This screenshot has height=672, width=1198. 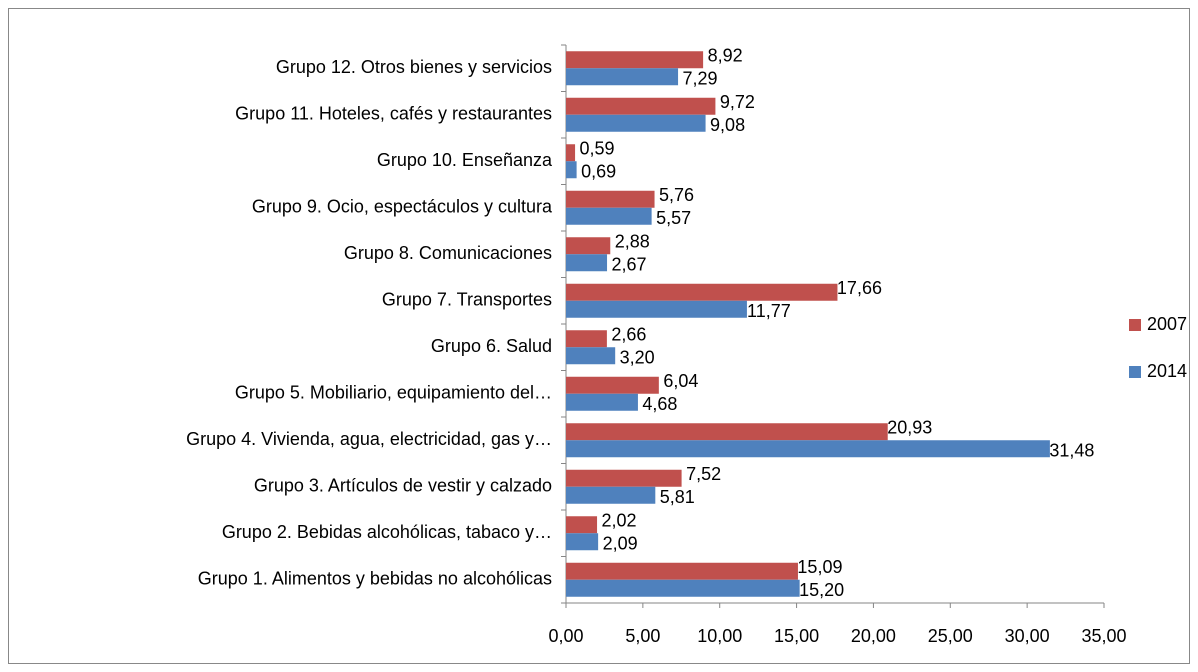 What do you see at coordinates (629, 265) in the screenshot?
I see `value-label: 2,67` at bounding box center [629, 265].